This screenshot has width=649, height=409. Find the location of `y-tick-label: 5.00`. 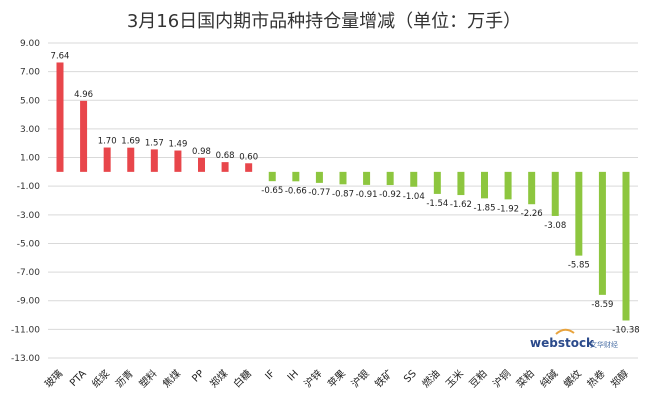

y-tick-label: 5.00 is located at coordinates (30, 101).